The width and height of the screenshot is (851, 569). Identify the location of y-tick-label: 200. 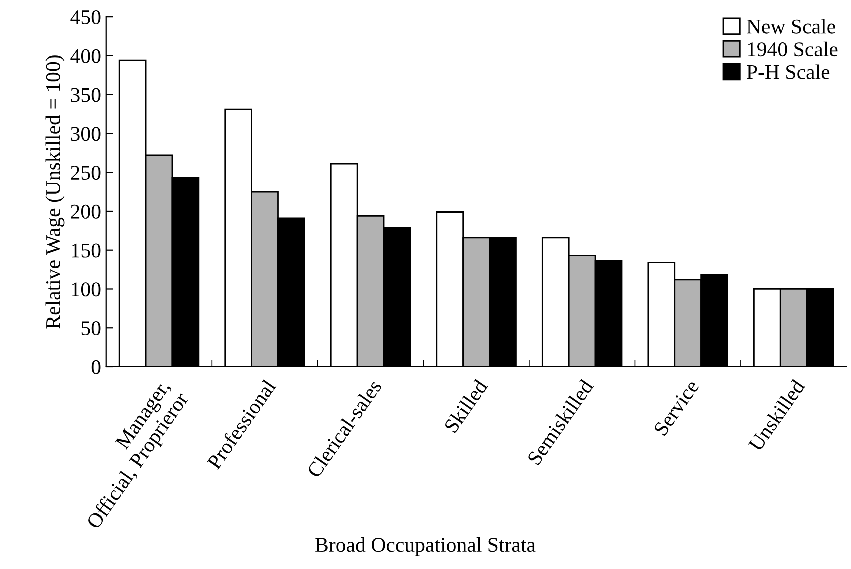
(86, 211).